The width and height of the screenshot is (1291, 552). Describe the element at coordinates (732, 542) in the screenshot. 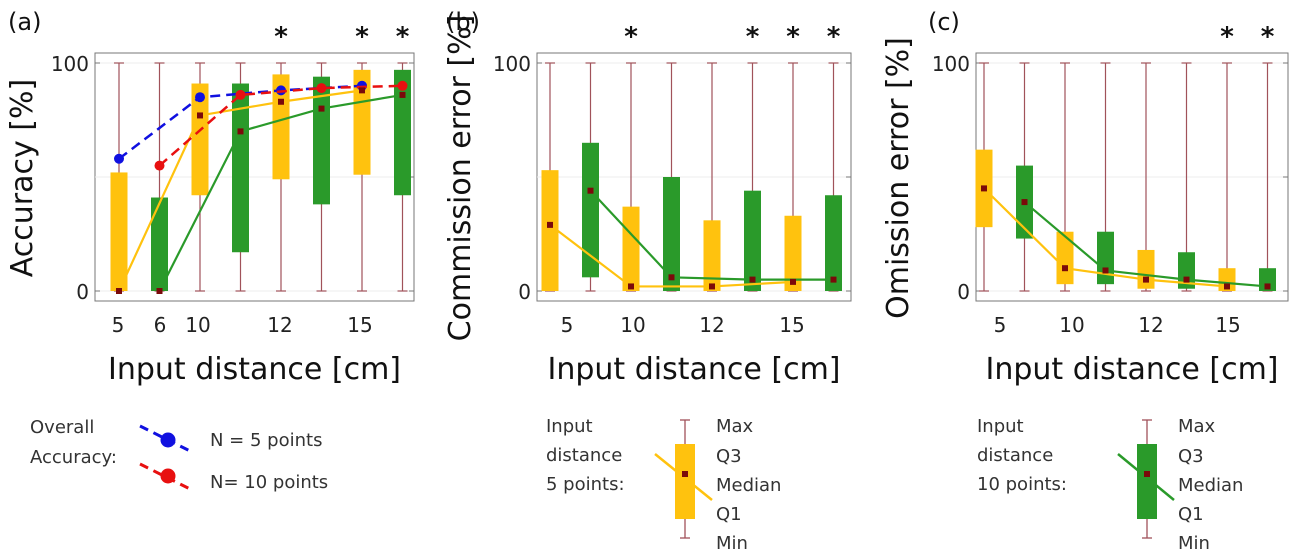

I see `legend-box5-min: Min` at that location.